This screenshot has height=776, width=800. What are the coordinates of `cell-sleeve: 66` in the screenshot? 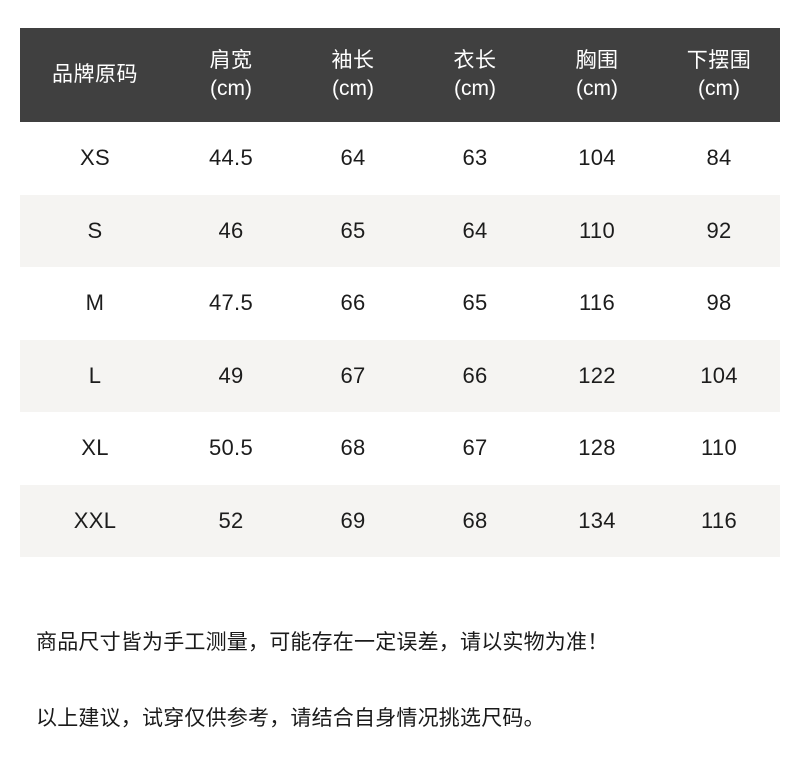 It's located at (353, 303).